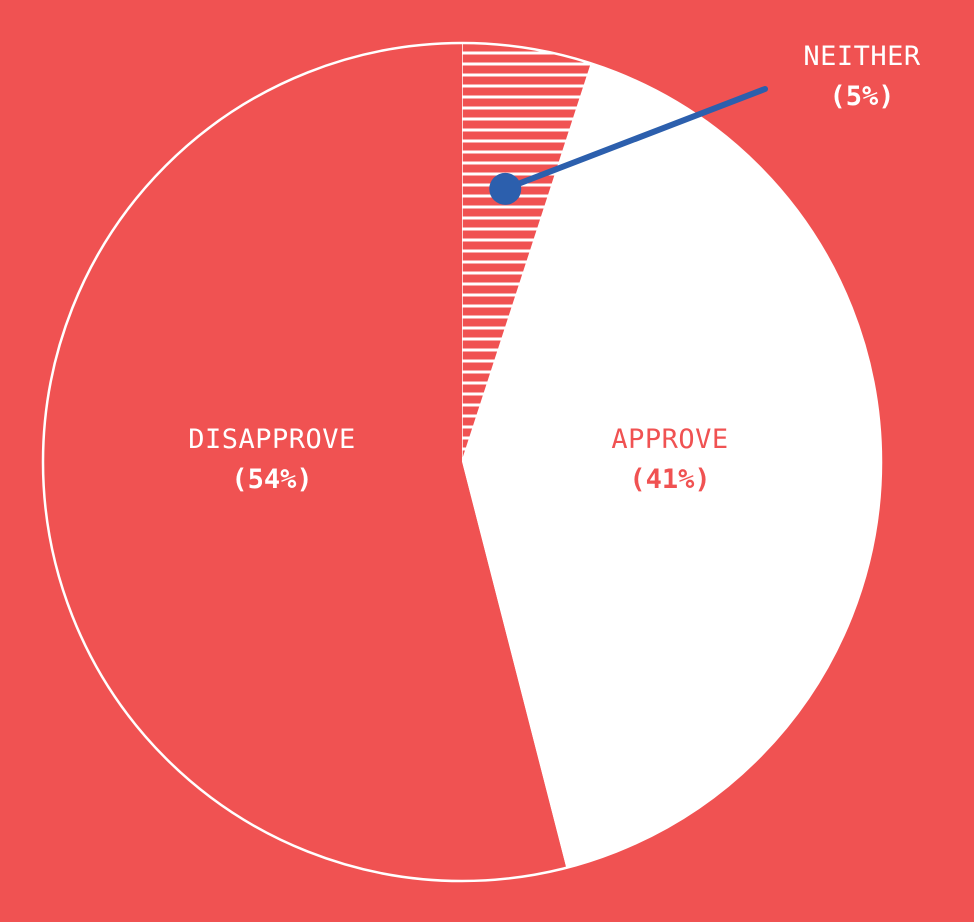 The height and width of the screenshot is (922, 974). I want to click on disapprove-slice-label: DISAPPROVE, so click(272, 439).